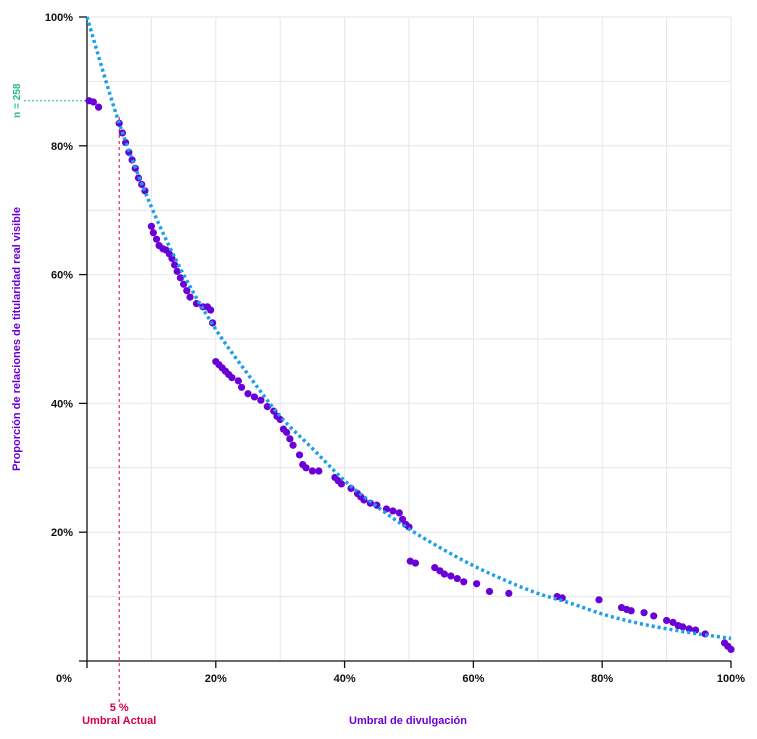  What do you see at coordinates (64, 679) in the screenshot?
I see `x-tick-label: 0%` at bounding box center [64, 679].